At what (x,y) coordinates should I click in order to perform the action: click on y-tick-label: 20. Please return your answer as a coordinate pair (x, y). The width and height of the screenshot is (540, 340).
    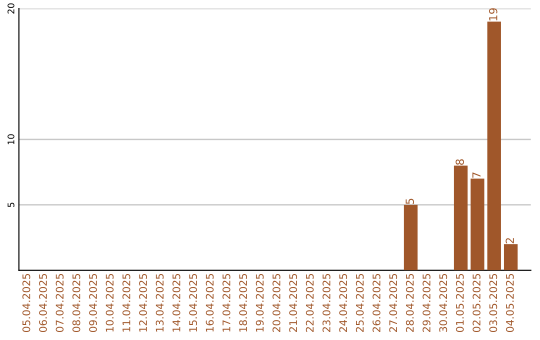
    Looking at the image, I should click on (11, 8).